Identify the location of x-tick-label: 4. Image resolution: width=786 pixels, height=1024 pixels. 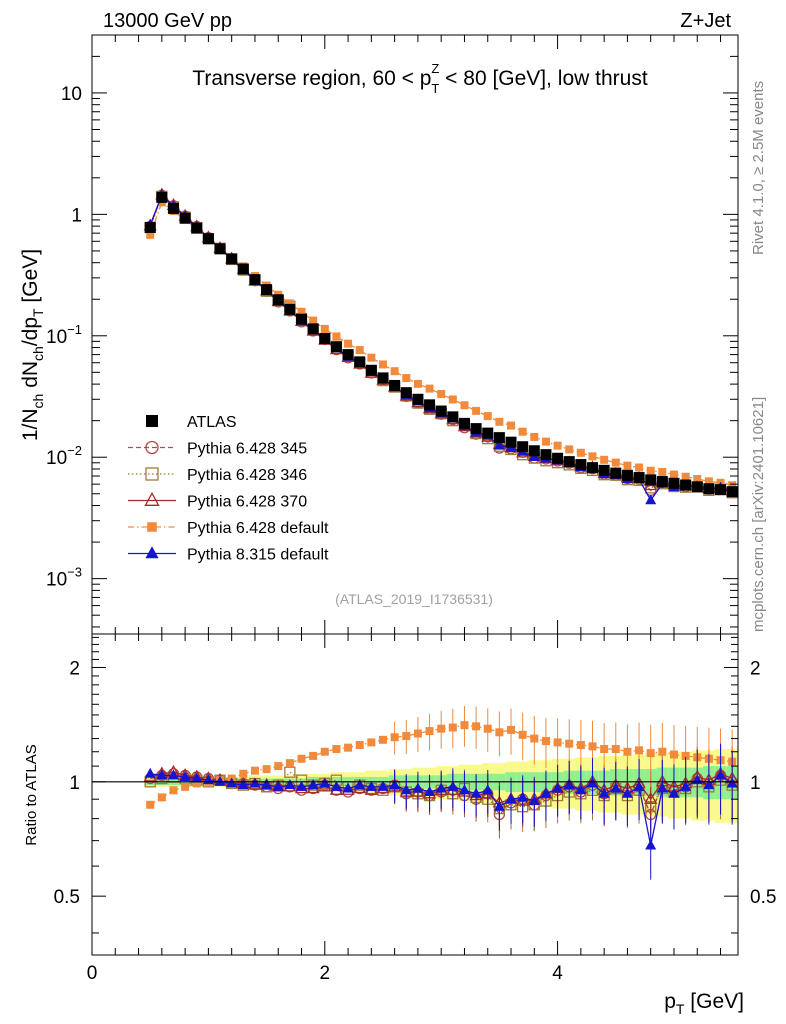
(557, 973).